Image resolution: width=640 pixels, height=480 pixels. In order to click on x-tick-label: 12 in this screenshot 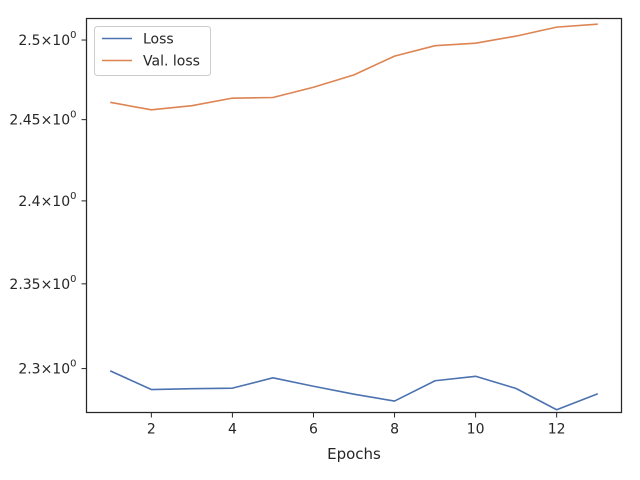, I will do `click(557, 430)`.